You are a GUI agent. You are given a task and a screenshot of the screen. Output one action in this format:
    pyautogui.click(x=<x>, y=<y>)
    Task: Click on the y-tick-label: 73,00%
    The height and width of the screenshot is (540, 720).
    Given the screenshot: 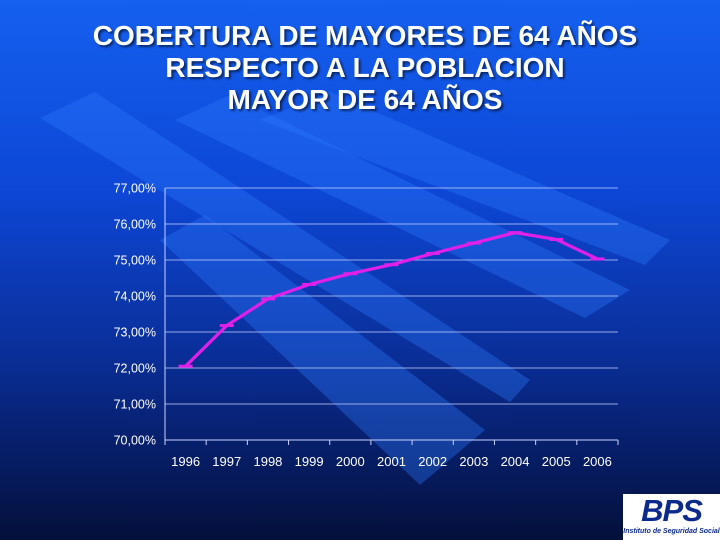 What is the action you would take?
    pyautogui.click(x=135, y=333)
    